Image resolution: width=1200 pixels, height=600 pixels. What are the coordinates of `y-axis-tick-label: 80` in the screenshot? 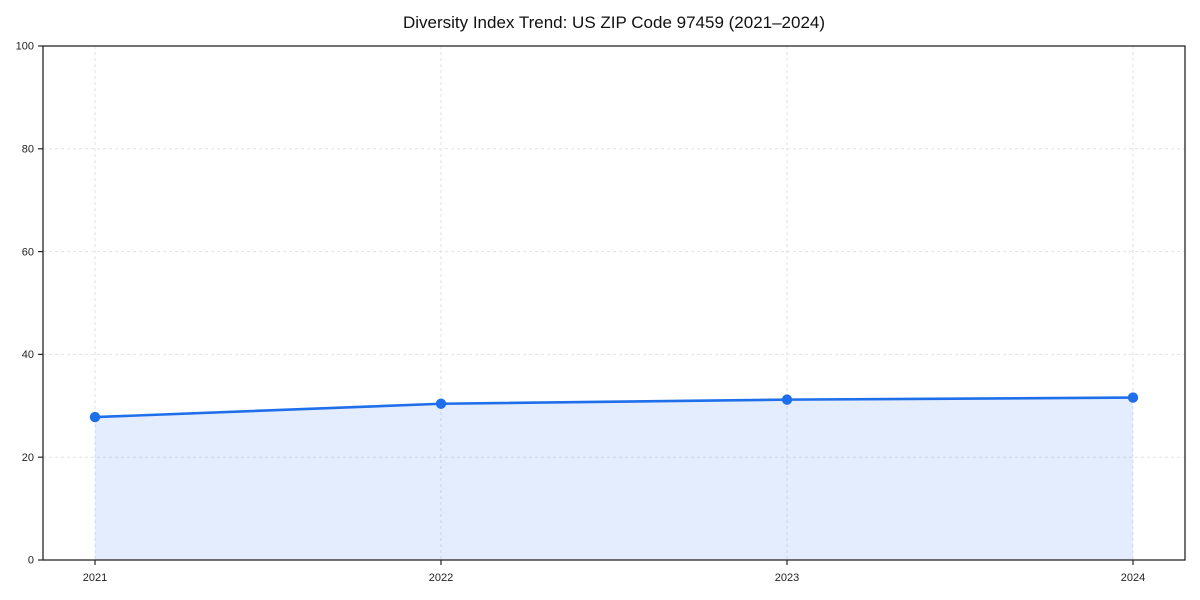 It's located at (28, 150).